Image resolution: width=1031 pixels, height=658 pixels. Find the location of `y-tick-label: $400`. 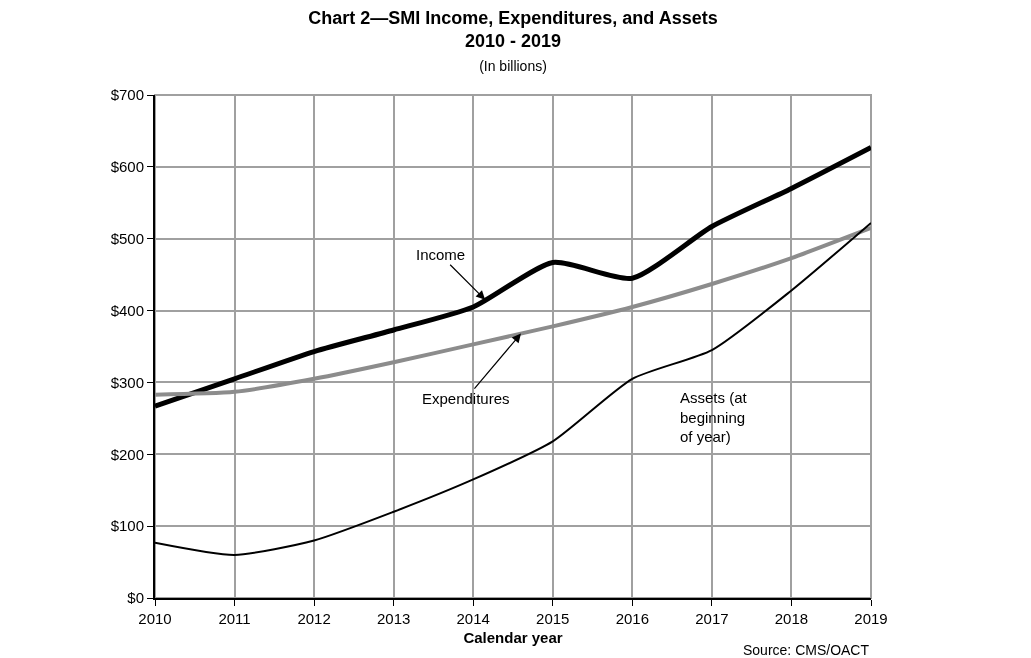

y-tick-label: $400 is located at coordinates (127, 310).